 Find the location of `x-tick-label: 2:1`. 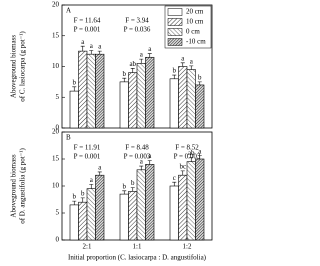

x-tick-label: 2:1 is located at coordinates (87, 247).